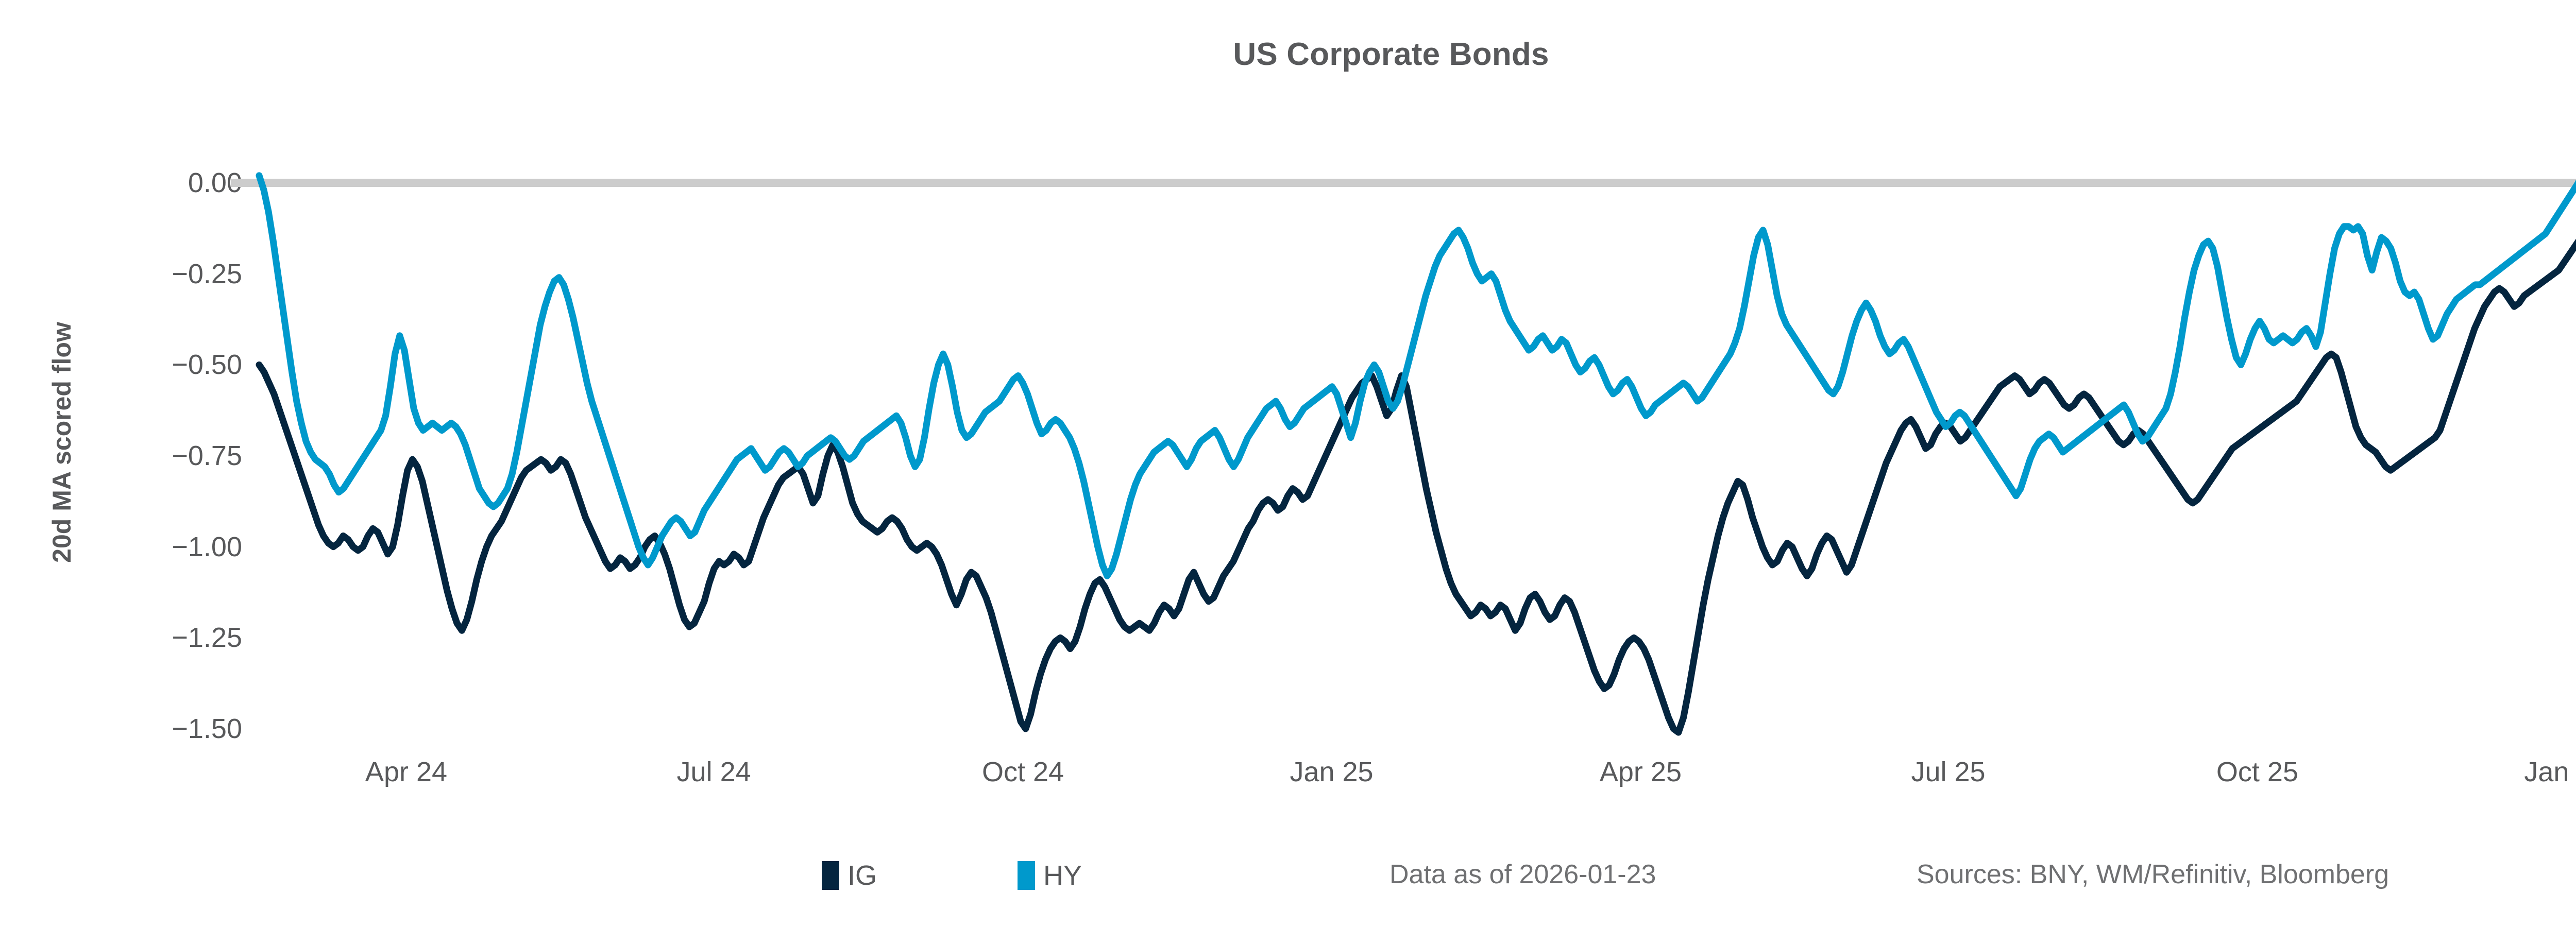 The image size is (2576, 927). I want to click on x-tick-label: Jan 26, so click(2550, 772).